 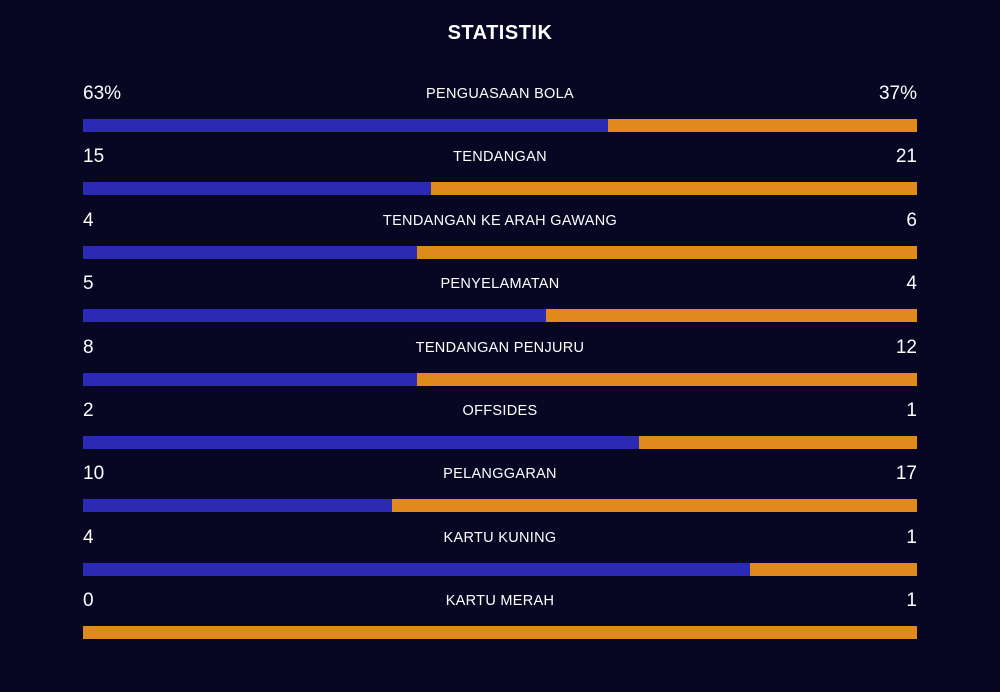 What do you see at coordinates (88, 284) in the screenshot?
I see `stat-home-value: 5` at bounding box center [88, 284].